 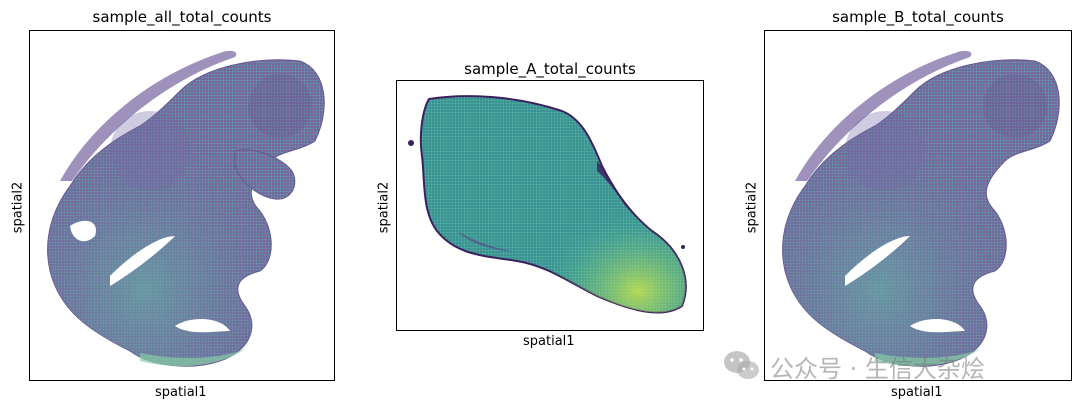 I want to click on wechat-icon, so click(x=741, y=365).